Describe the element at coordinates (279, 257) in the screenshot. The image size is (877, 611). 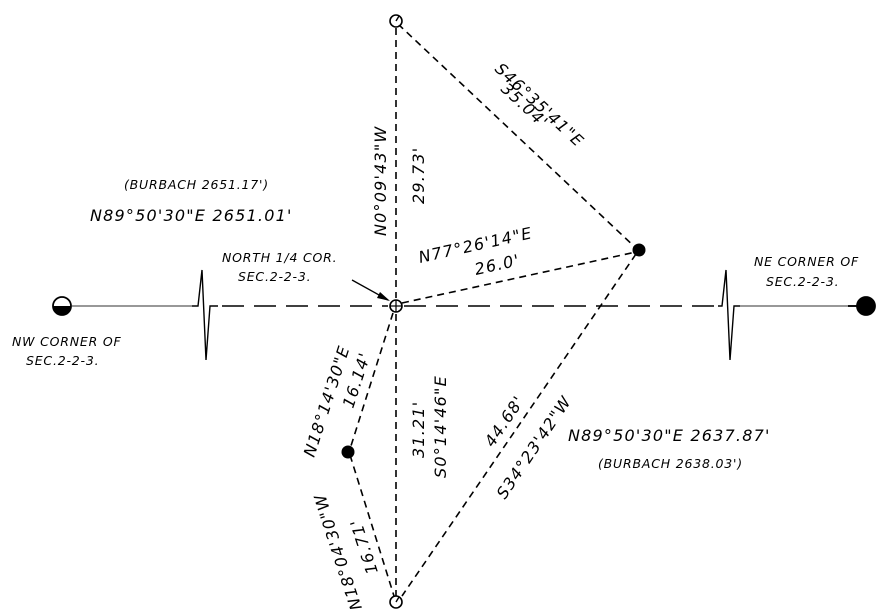
I see `north-quarter-label-1: NORTH 1/4 COR.` at that location.